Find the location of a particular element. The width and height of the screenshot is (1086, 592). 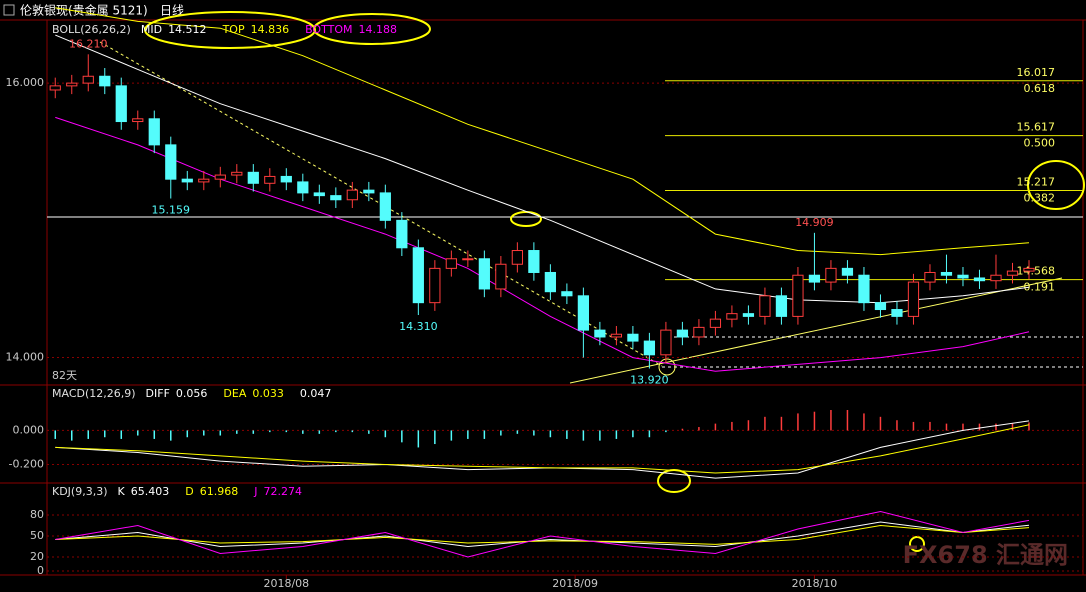

indicator-title: MACD(12,26,9) is located at coordinates (94, 393).